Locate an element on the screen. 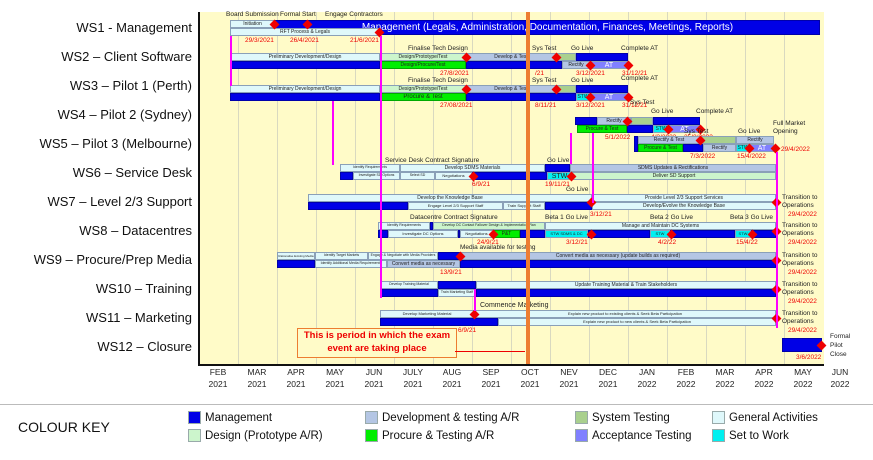 Image resolution: width=873 pixels, height=460 pixels. ws-label: WS4 – Pilot 2 (Sydney) is located at coordinates (124, 114).